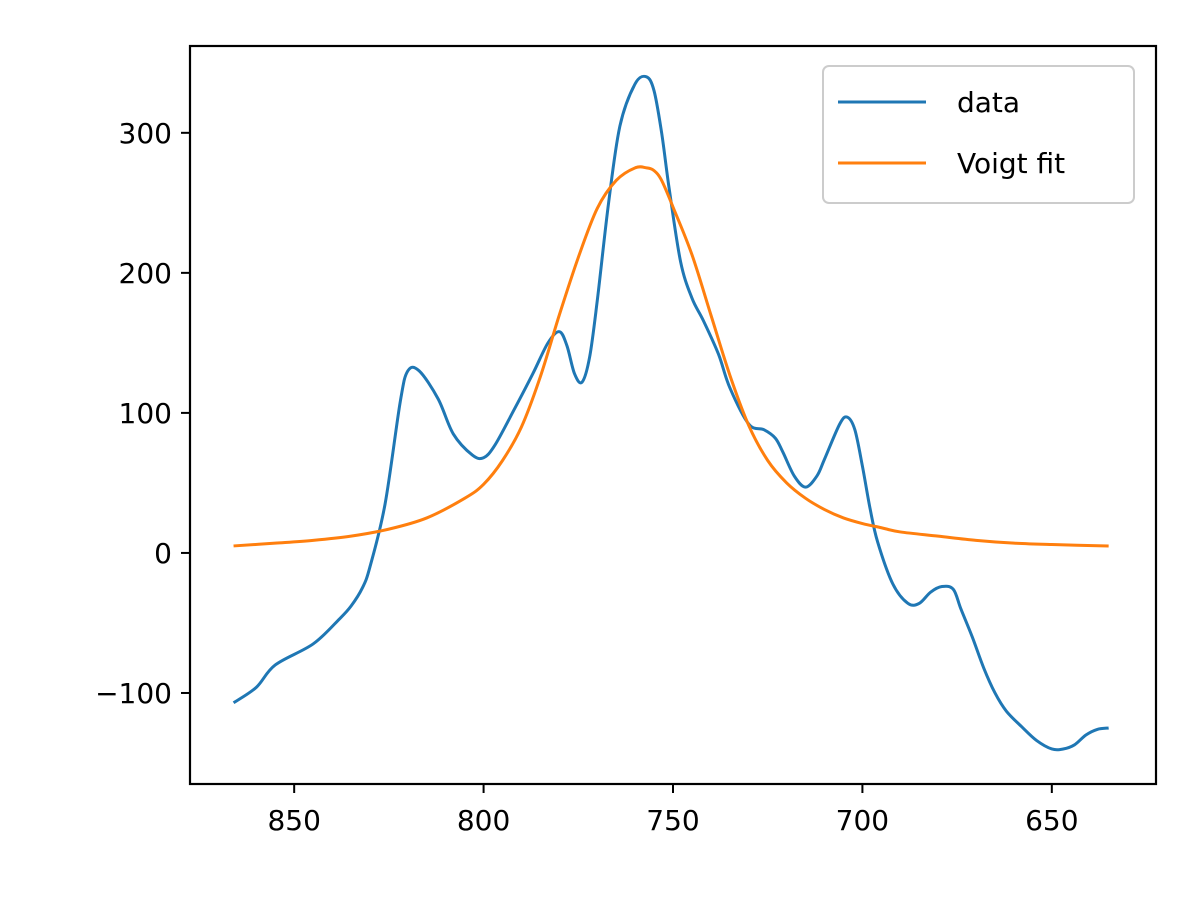  Describe the element at coordinates (163, 553) in the screenshot. I see `y-tick-label: 0` at that location.